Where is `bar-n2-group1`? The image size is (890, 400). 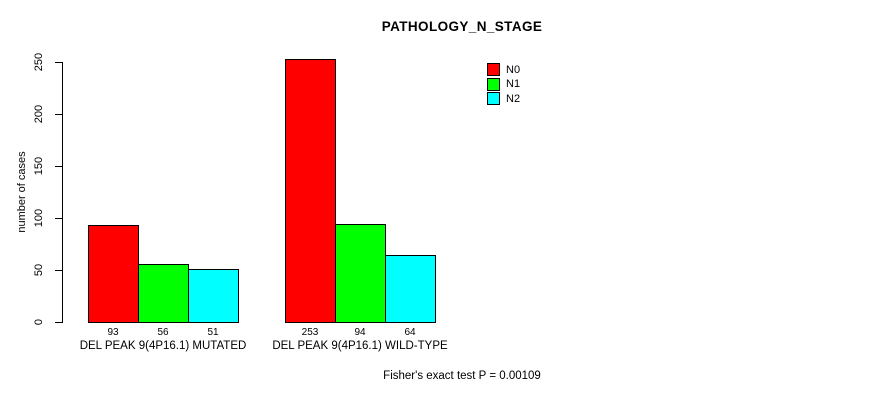
bar-n2-group1 is located at coordinates (213, 296).